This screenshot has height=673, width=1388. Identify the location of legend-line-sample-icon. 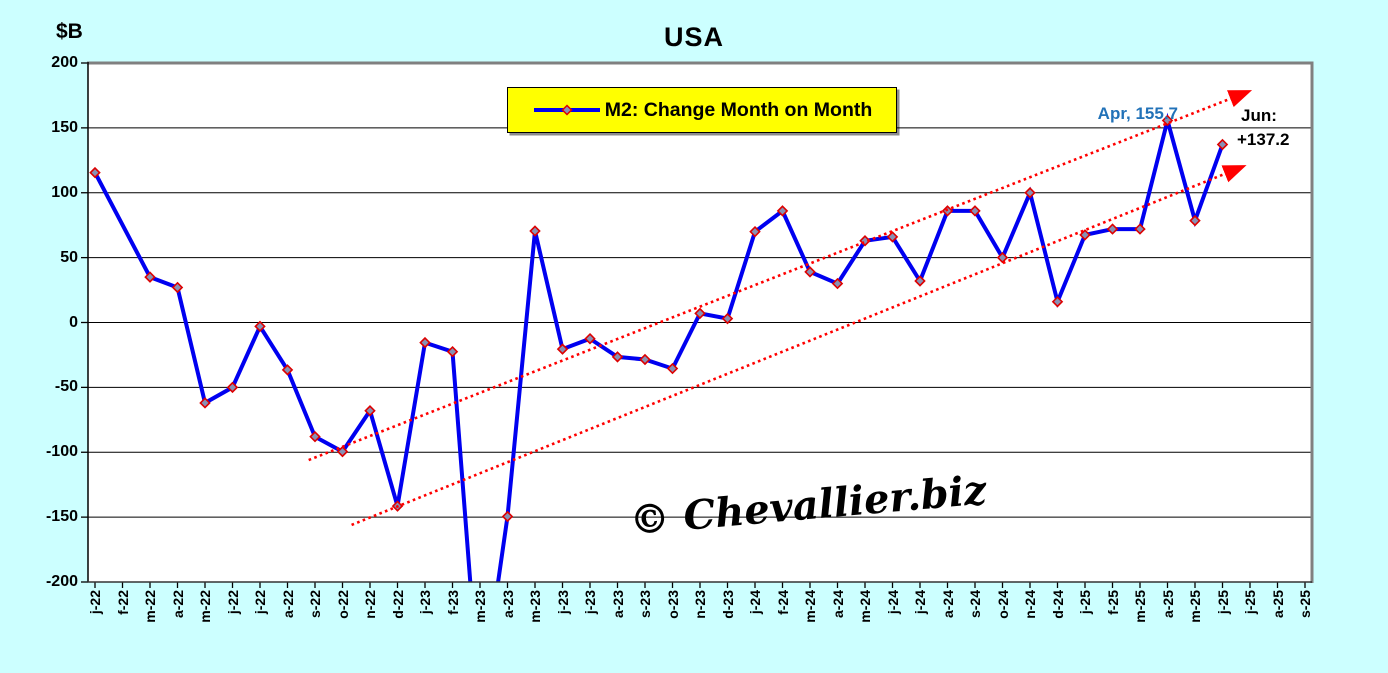
(566, 110).